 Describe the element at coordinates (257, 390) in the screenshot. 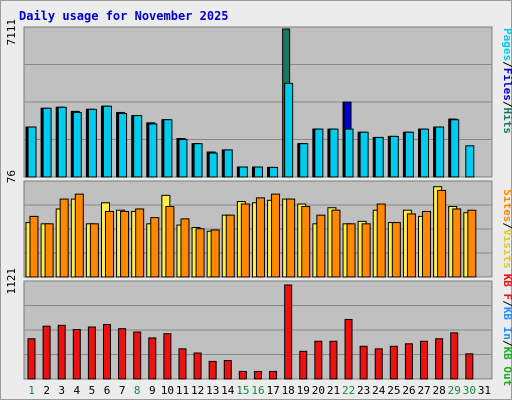

I see `day-label-16: 16` at that location.